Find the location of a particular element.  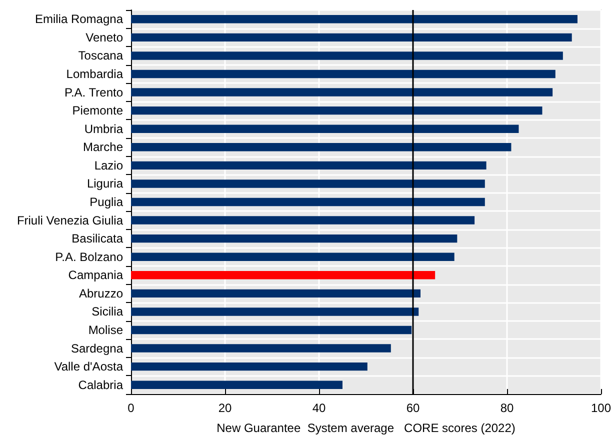

x-tick-label: 40 is located at coordinates (319, 408).